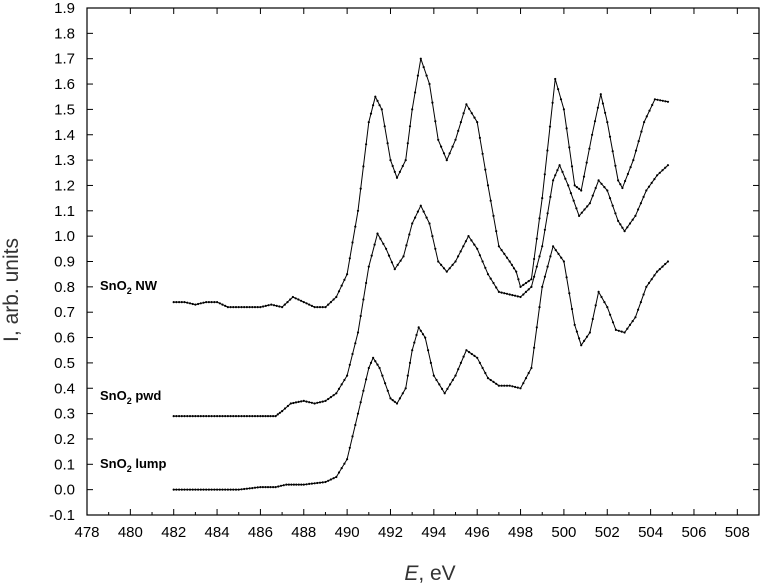 This screenshot has height=586, width=763. What do you see at coordinates (130, 532) in the screenshot?
I see `x-tick-label: 480` at bounding box center [130, 532].